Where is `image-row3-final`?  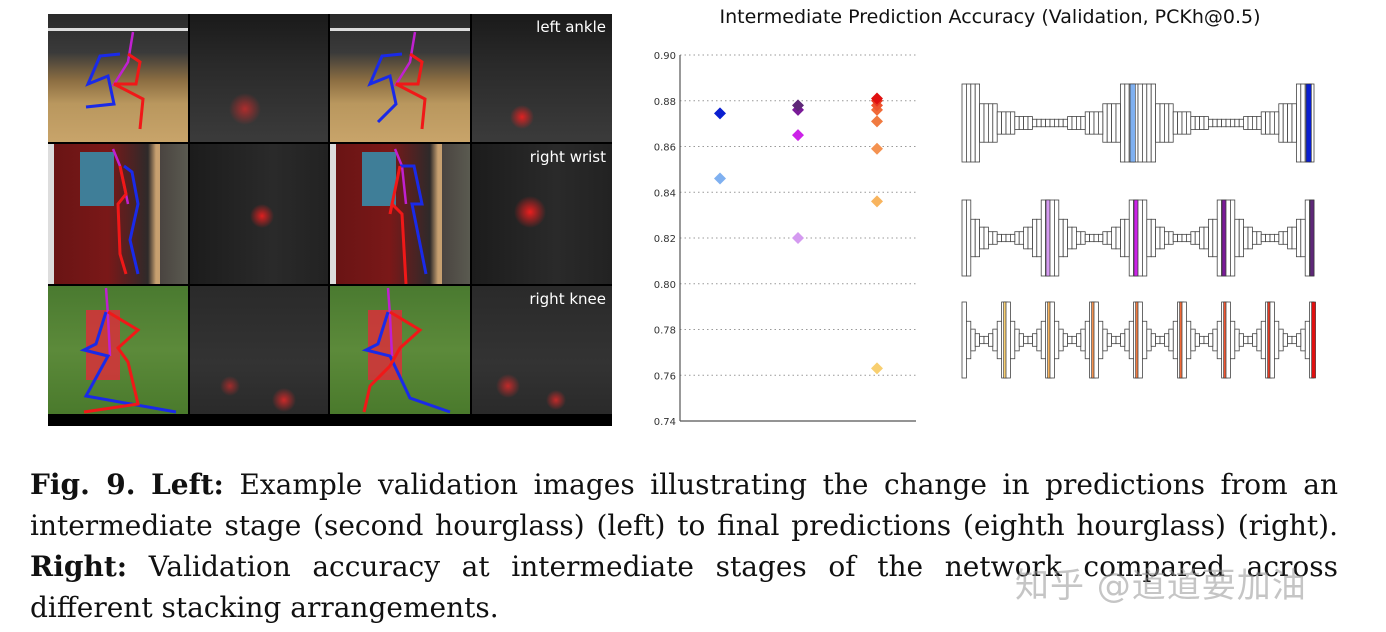
image-row3-final is located at coordinates (400, 350).